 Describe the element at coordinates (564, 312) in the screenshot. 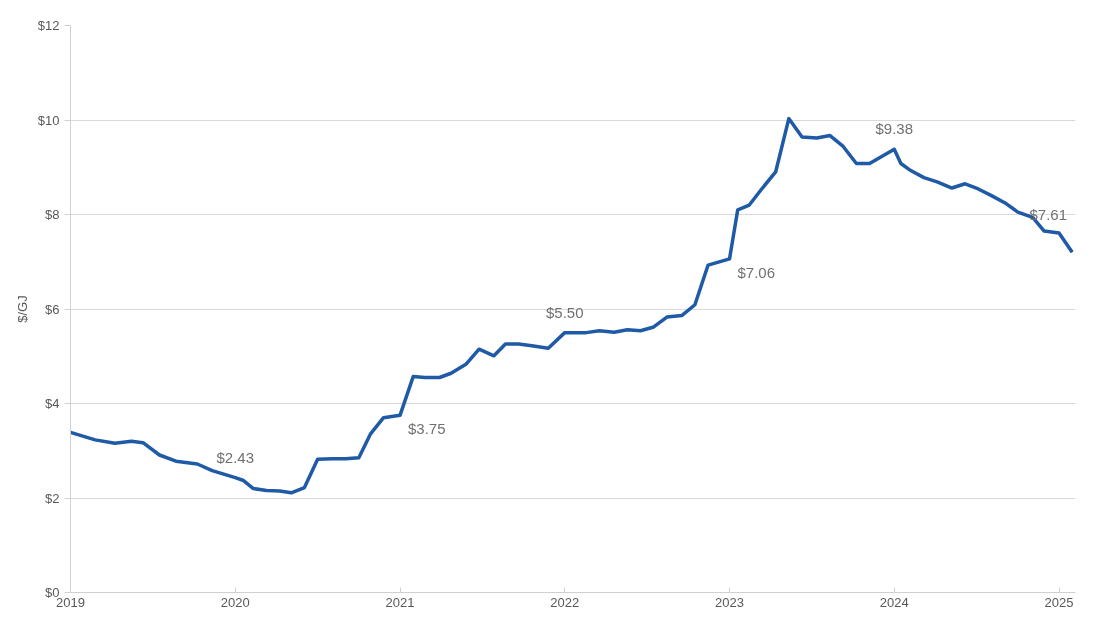

I see `annotation: $5.50` at that location.